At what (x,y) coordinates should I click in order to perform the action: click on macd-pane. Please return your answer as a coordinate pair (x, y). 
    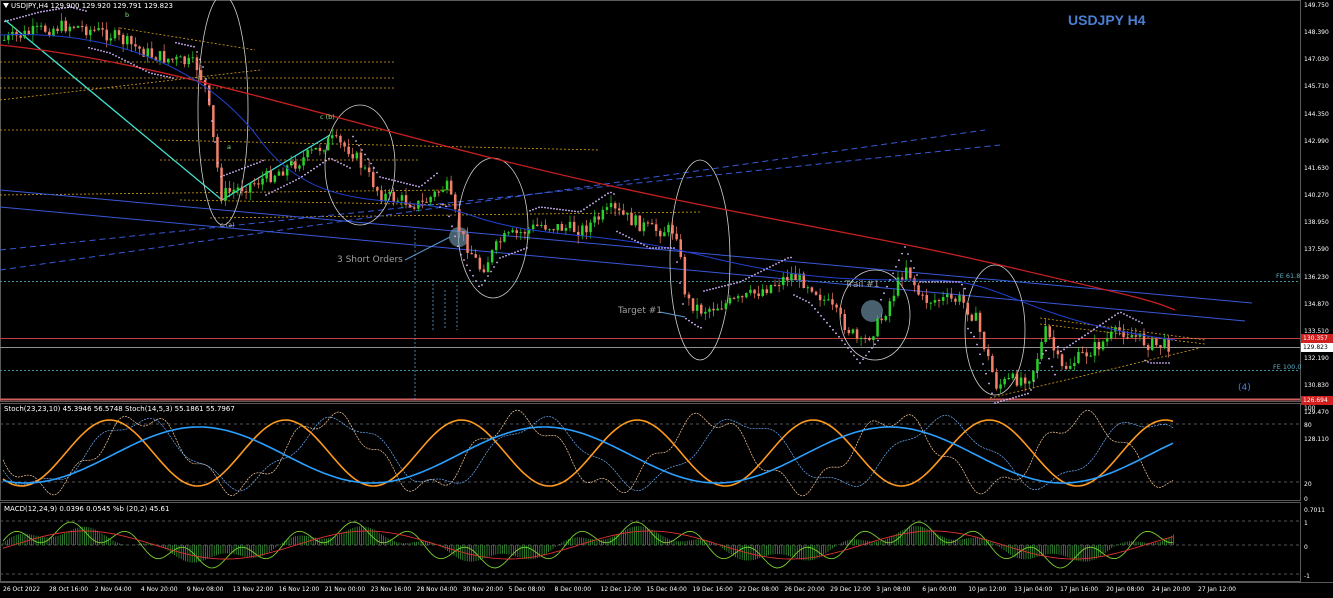
    Looking at the image, I should click on (650, 542).